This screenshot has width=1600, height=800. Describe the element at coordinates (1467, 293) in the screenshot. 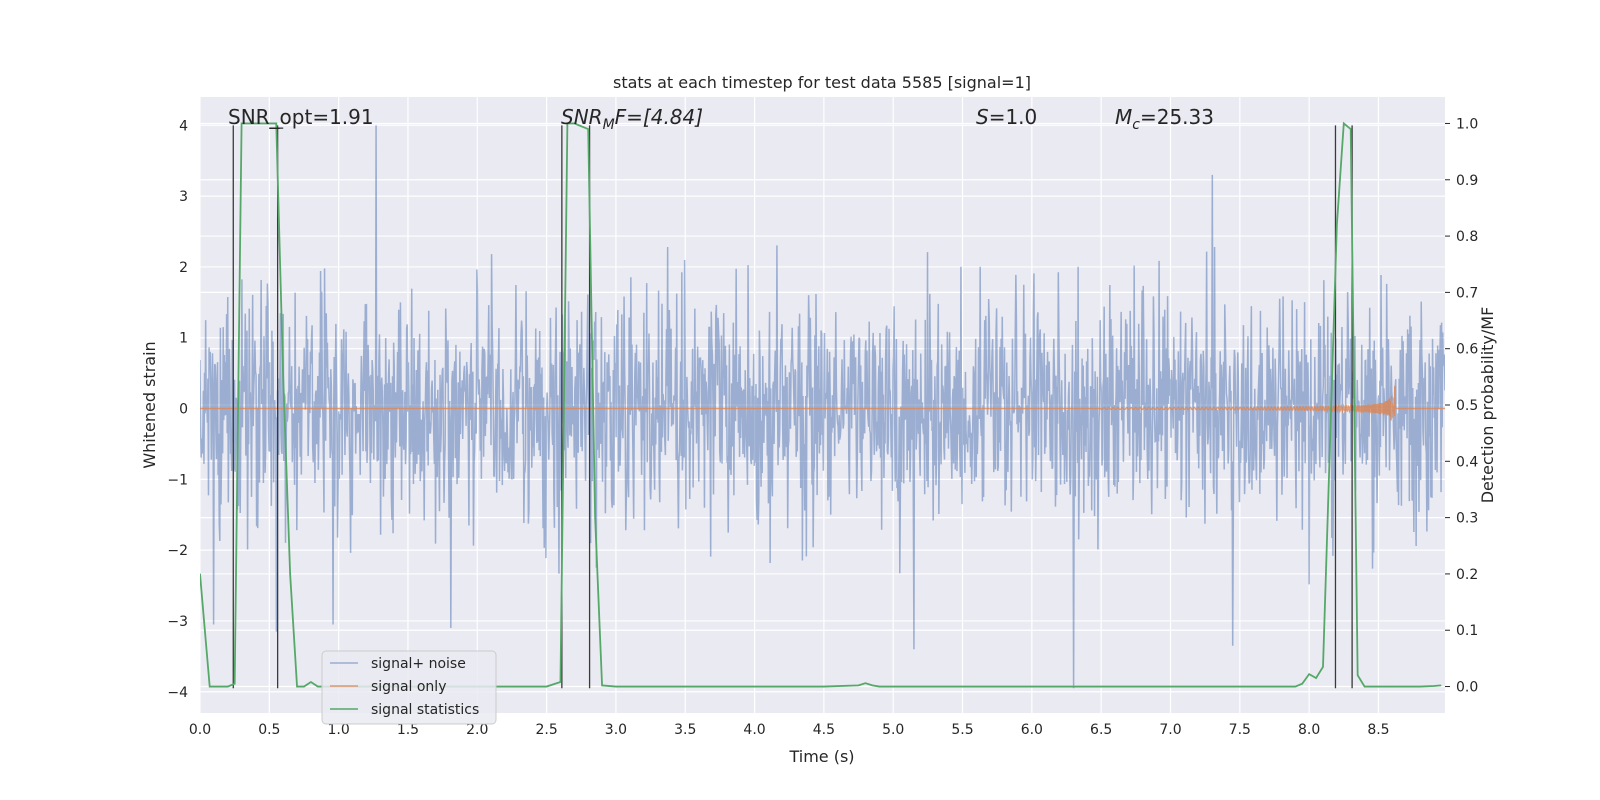

I see `y-right-tick-label: 0.7` at that location.